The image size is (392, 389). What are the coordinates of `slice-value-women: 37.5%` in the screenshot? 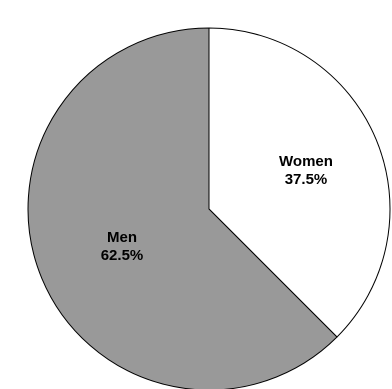 It's located at (306, 179).